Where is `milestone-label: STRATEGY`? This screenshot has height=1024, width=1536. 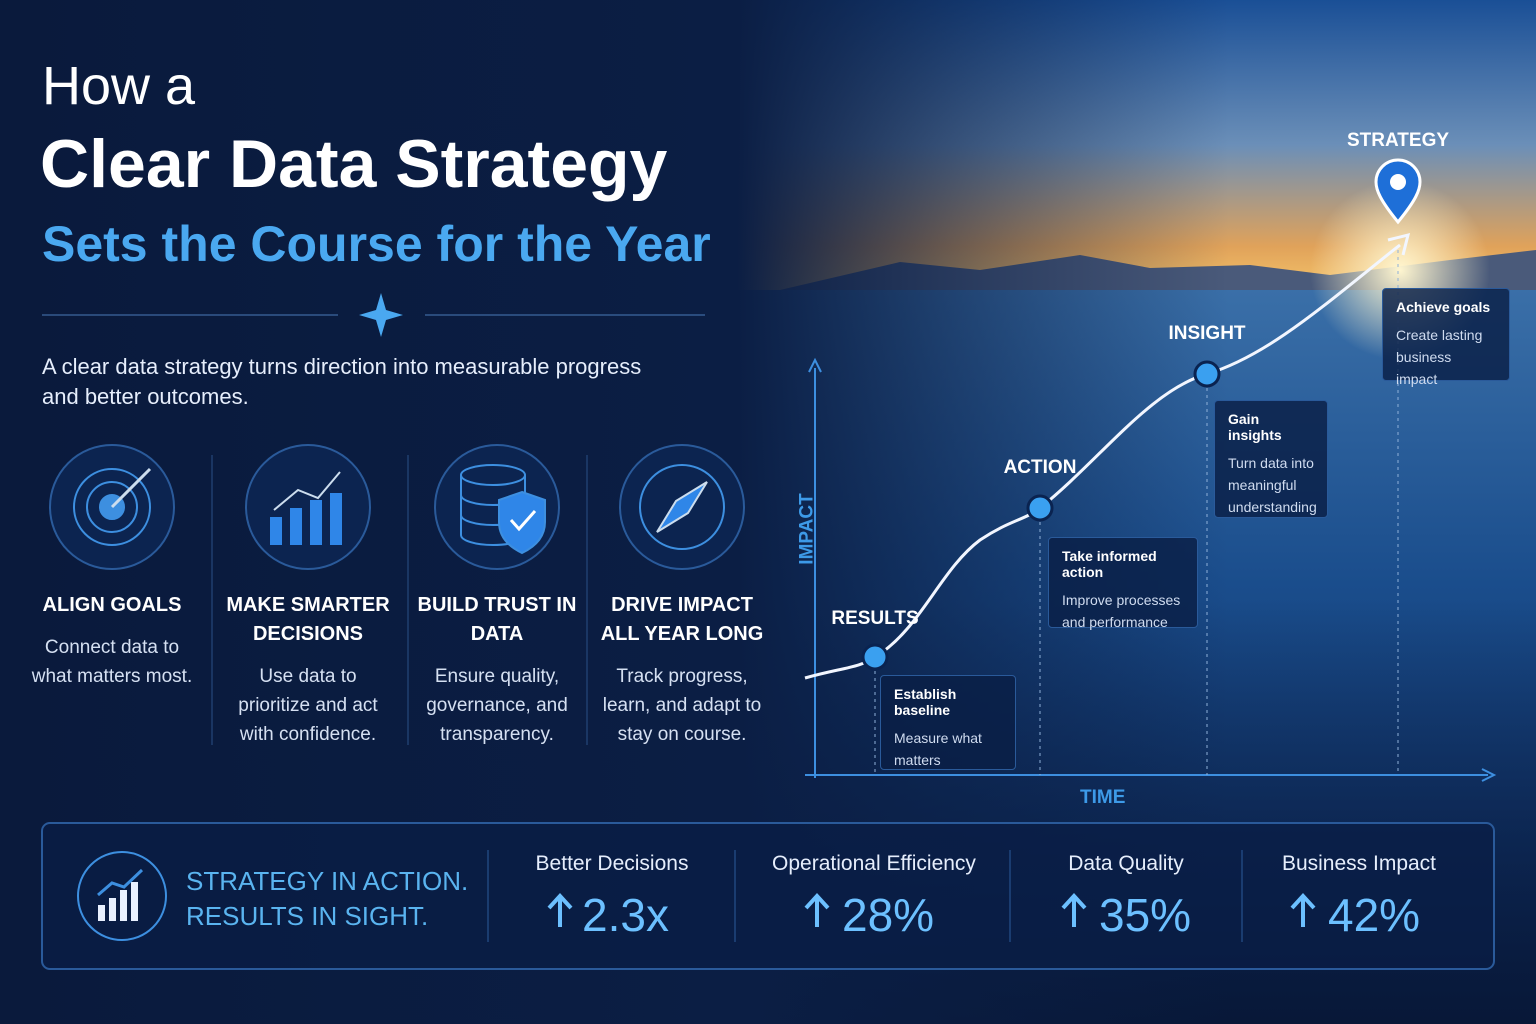 milestone-label: STRATEGY is located at coordinates (1398, 140).